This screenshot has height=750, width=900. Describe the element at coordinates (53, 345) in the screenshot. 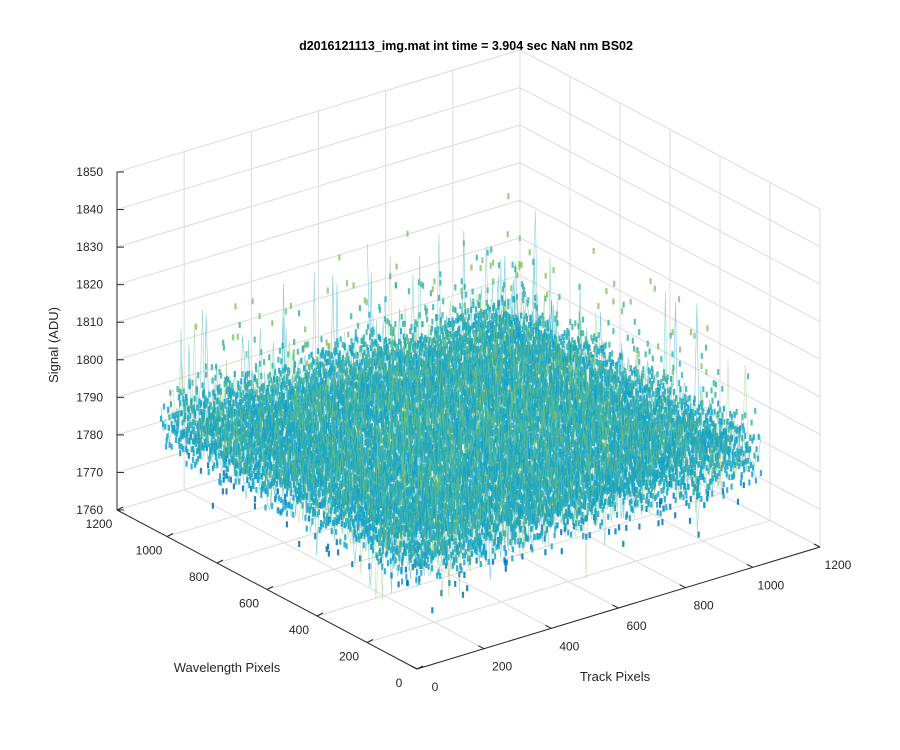

I see `z-axis-label: Signal (ADU)` at that location.